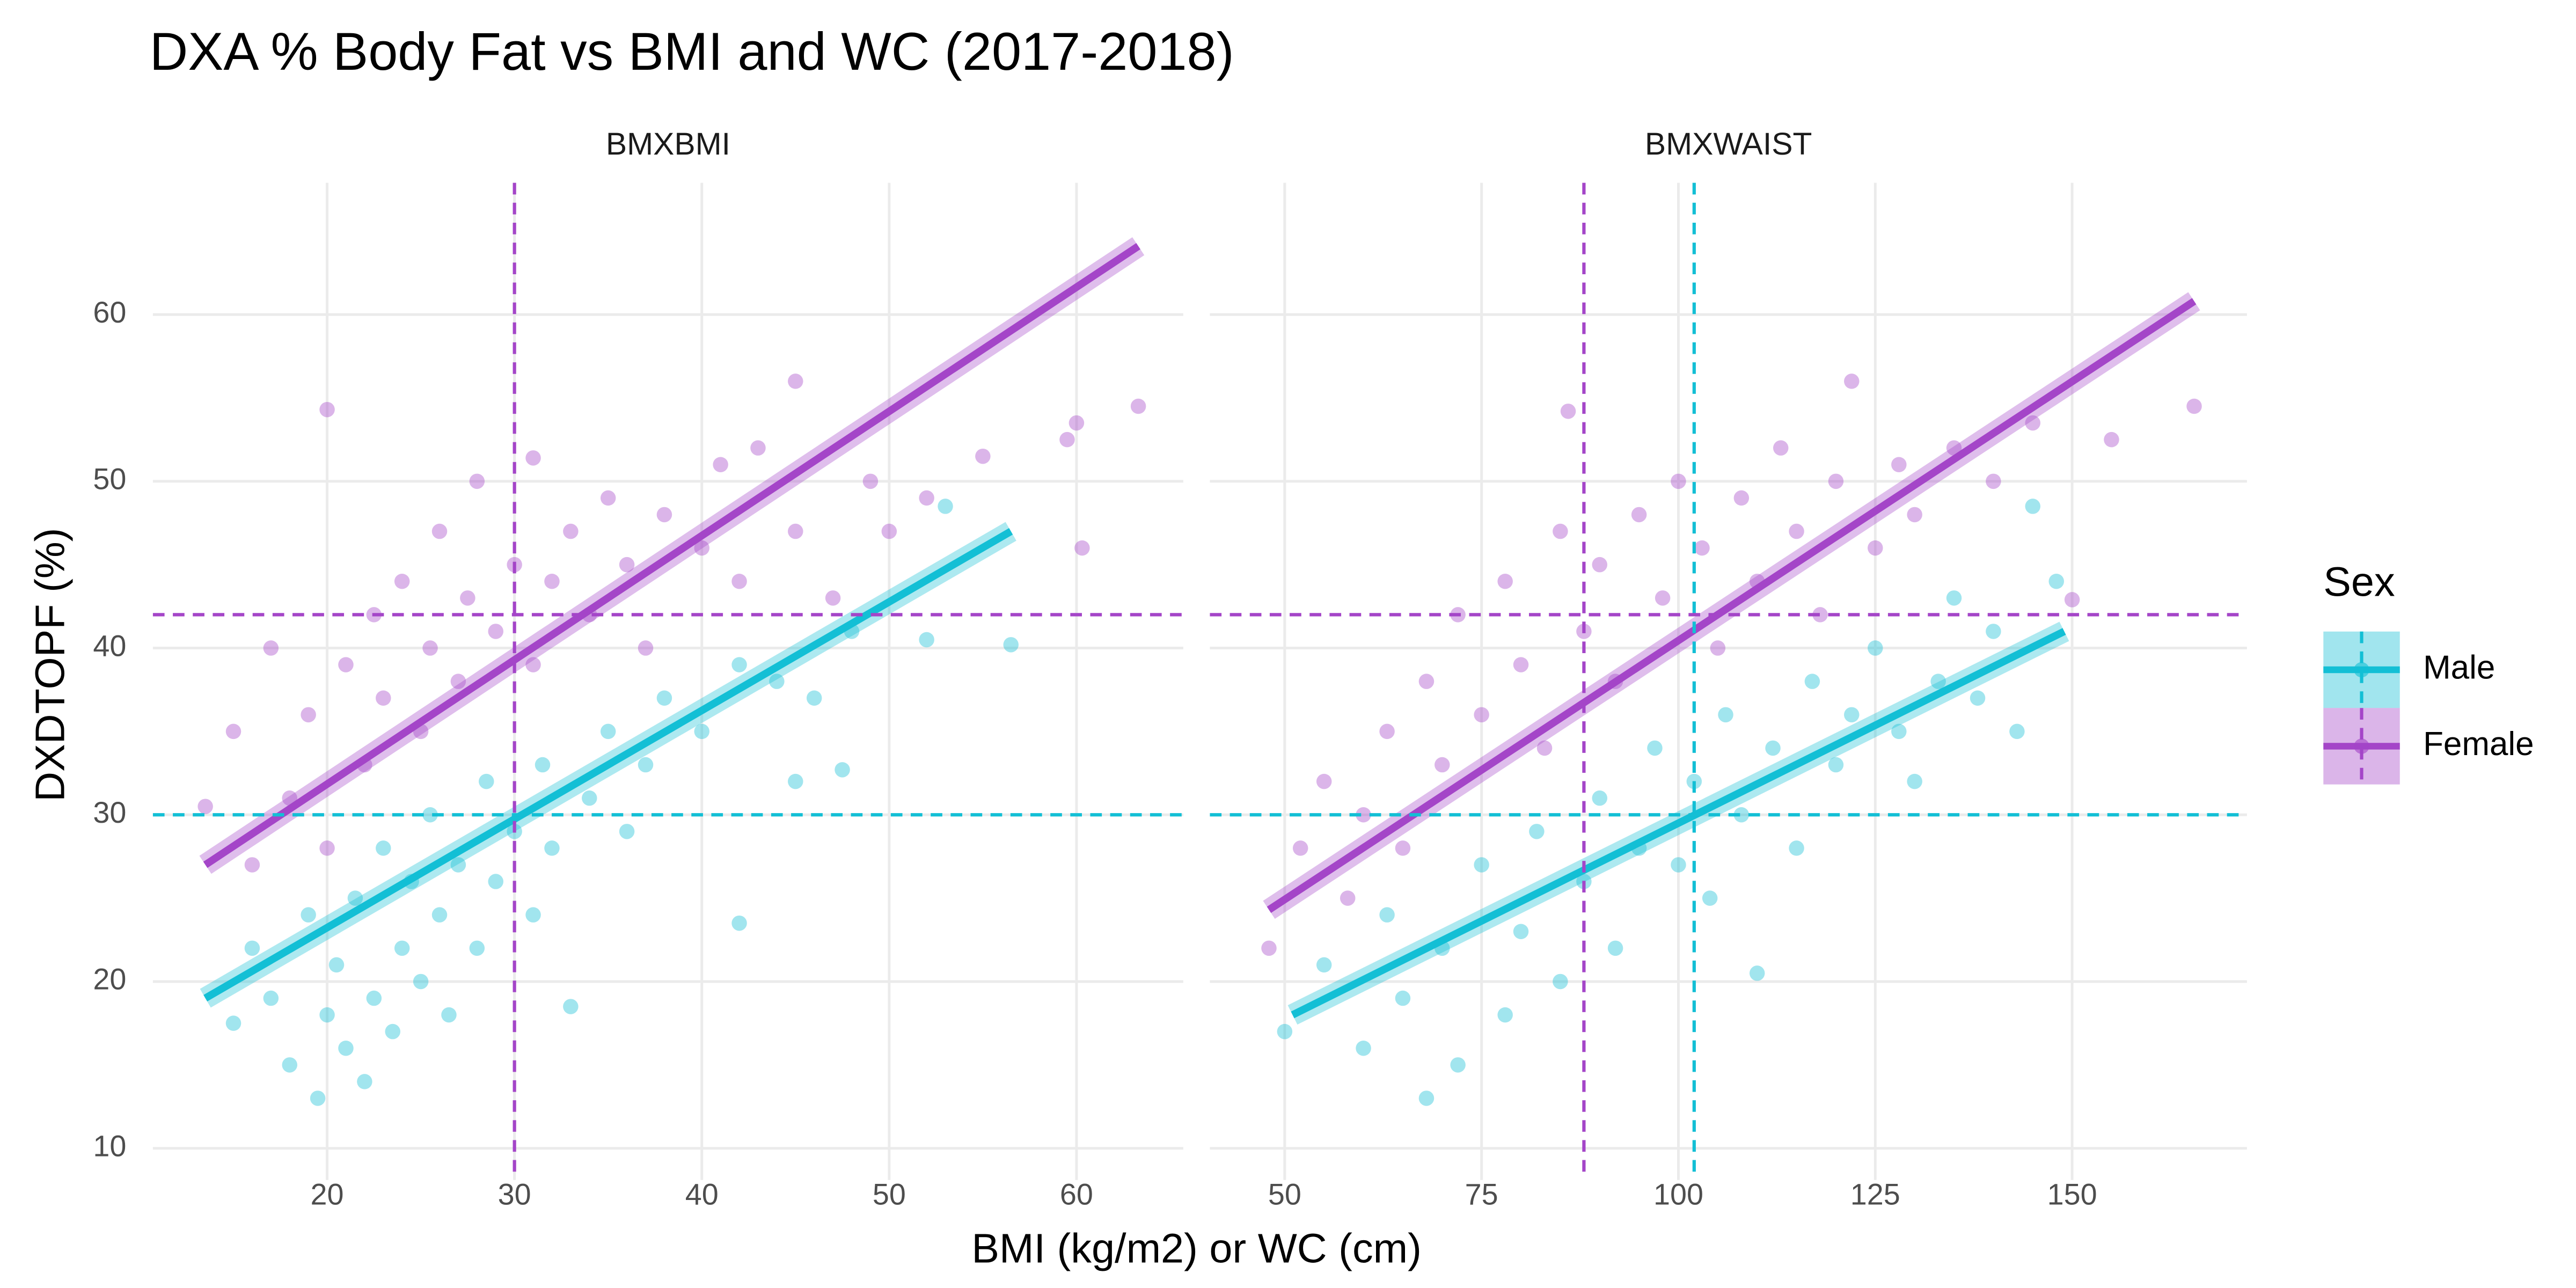 The width and height of the screenshot is (2576, 1288). Describe the element at coordinates (109, 812) in the screenshot. I see `y-tick-label: 30` at that location.